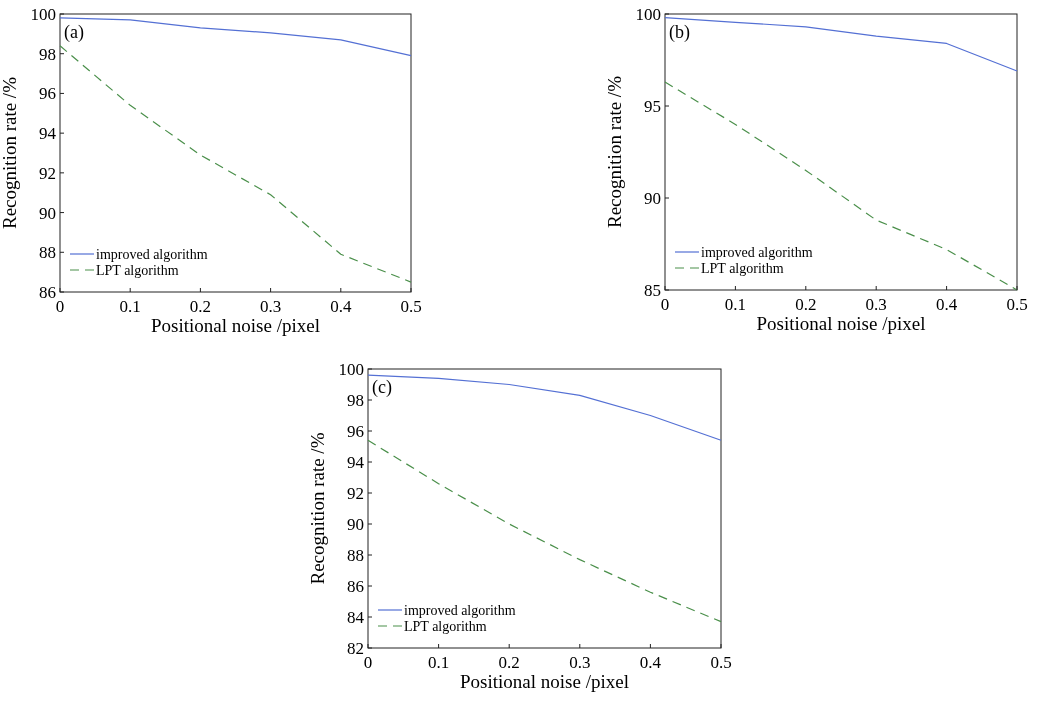  I want to click on annotation: (b), so click(679, 32).